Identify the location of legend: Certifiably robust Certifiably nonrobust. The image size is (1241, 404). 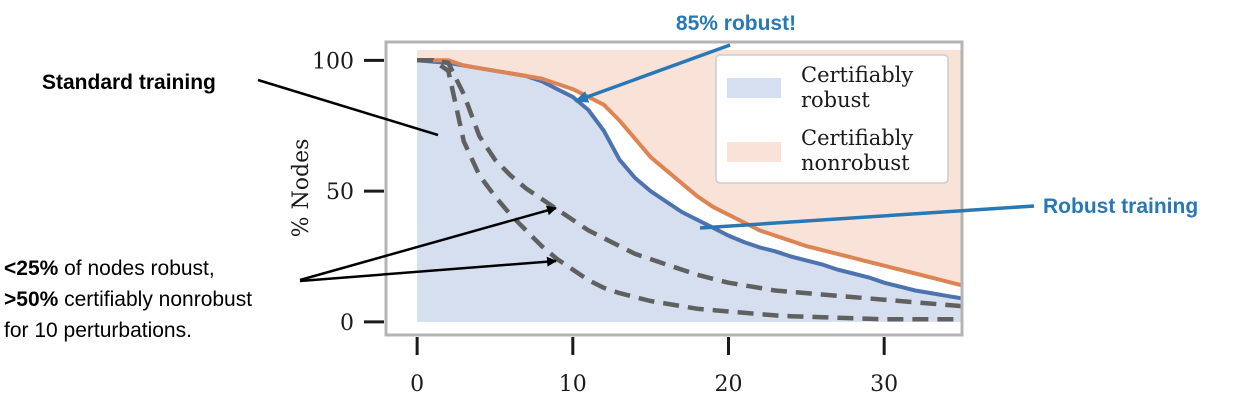
(832, 119).